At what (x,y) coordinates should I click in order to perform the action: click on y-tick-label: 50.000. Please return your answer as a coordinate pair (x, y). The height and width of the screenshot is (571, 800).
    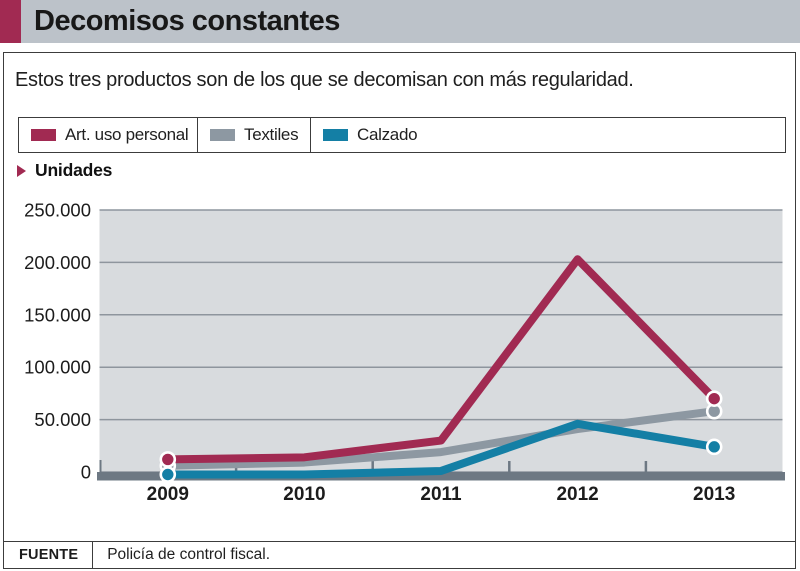
    Looking at the image, I should click on (62, 419).